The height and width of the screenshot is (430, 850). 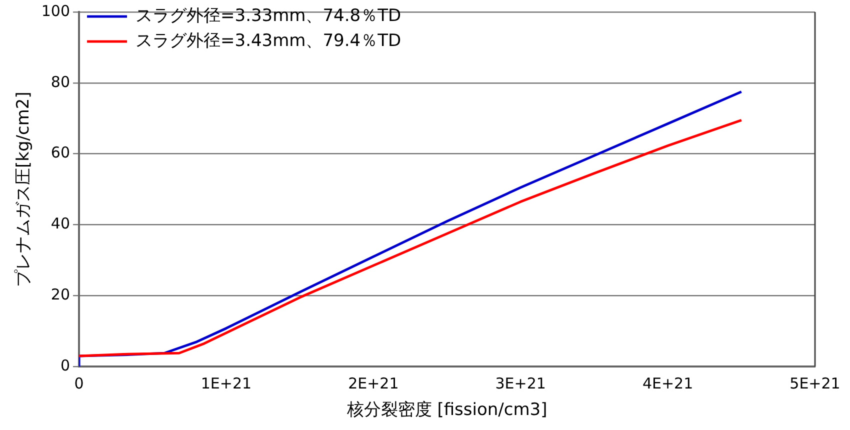 I want to click on x-tick-label: 3E+21, so click(x=520, y=383).